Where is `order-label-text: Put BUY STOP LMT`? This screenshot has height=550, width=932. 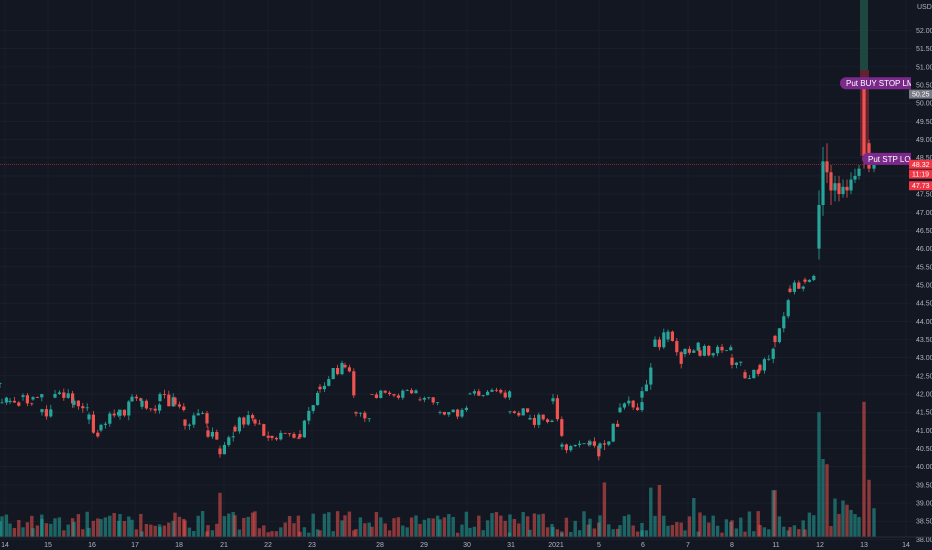
order-label-text: Put BUY STOP LMT is located at coordinates (882, 83).